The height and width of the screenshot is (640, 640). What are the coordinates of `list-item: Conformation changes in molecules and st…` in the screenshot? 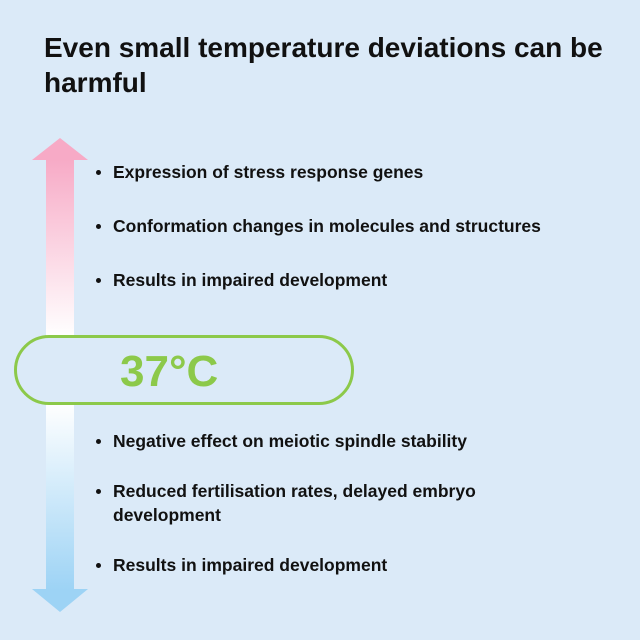 It's located at (317, 226).